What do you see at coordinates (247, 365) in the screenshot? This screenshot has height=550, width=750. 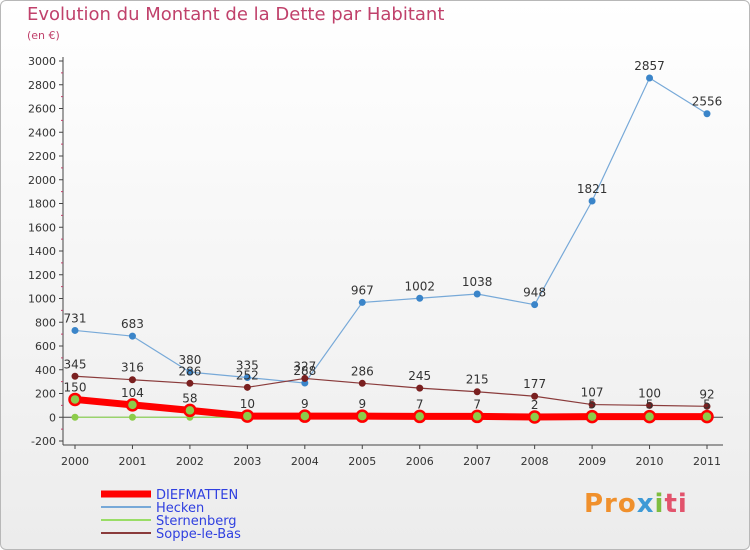 I see `data-label: 335` at bounding box center [247, 365].